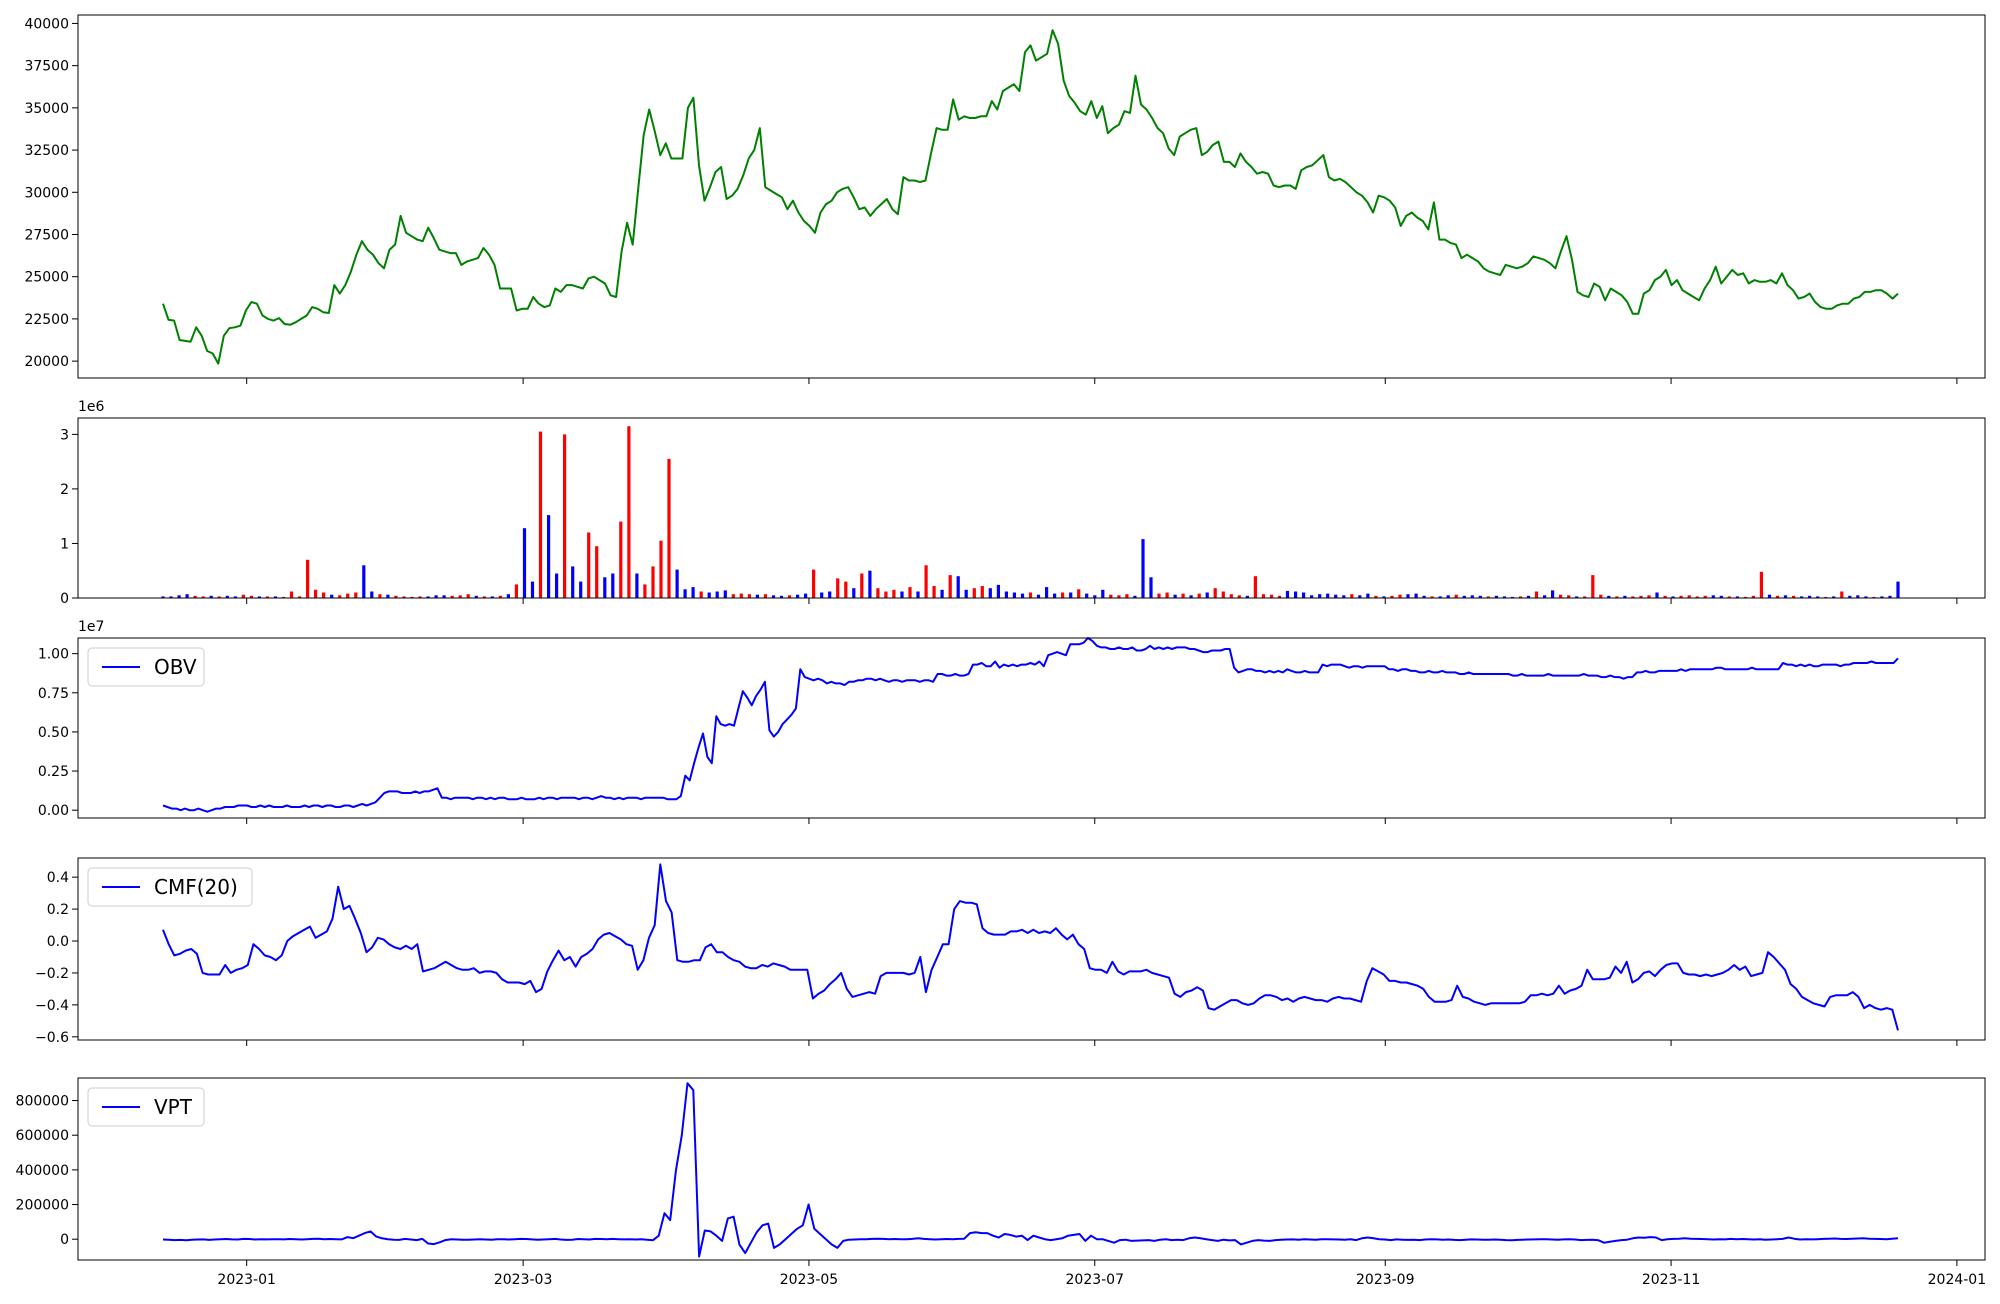 This screenshot has height=1304, width=2000. I want to click on y-tick-label: 800000, so click(42, 1102).